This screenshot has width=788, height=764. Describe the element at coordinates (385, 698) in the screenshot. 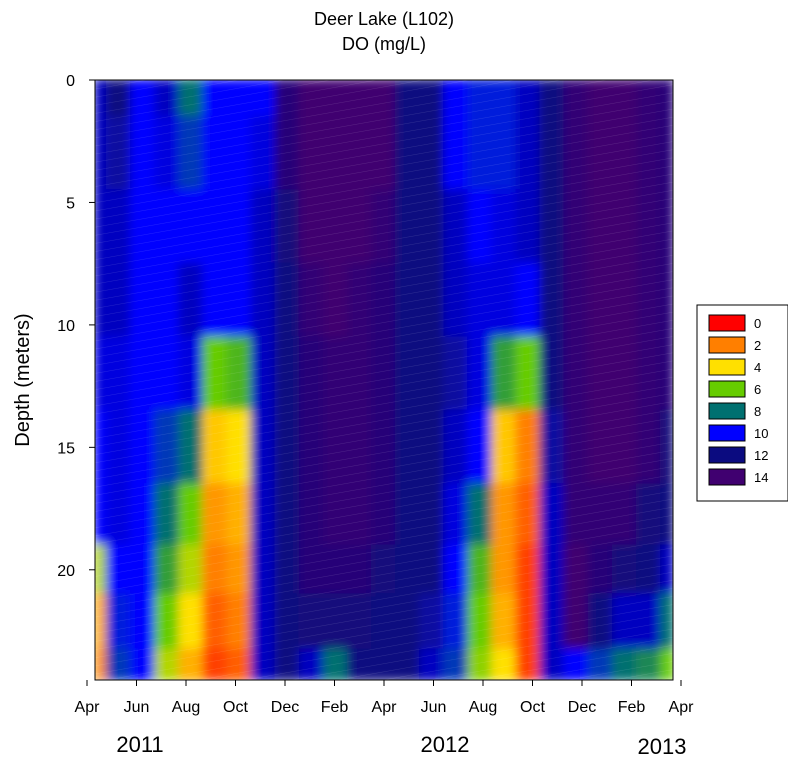

I see `x-axis: Apr Jun Aug Oct Dec Feb Apr Jun Aug Oct Dec Feb Apr` at that location.